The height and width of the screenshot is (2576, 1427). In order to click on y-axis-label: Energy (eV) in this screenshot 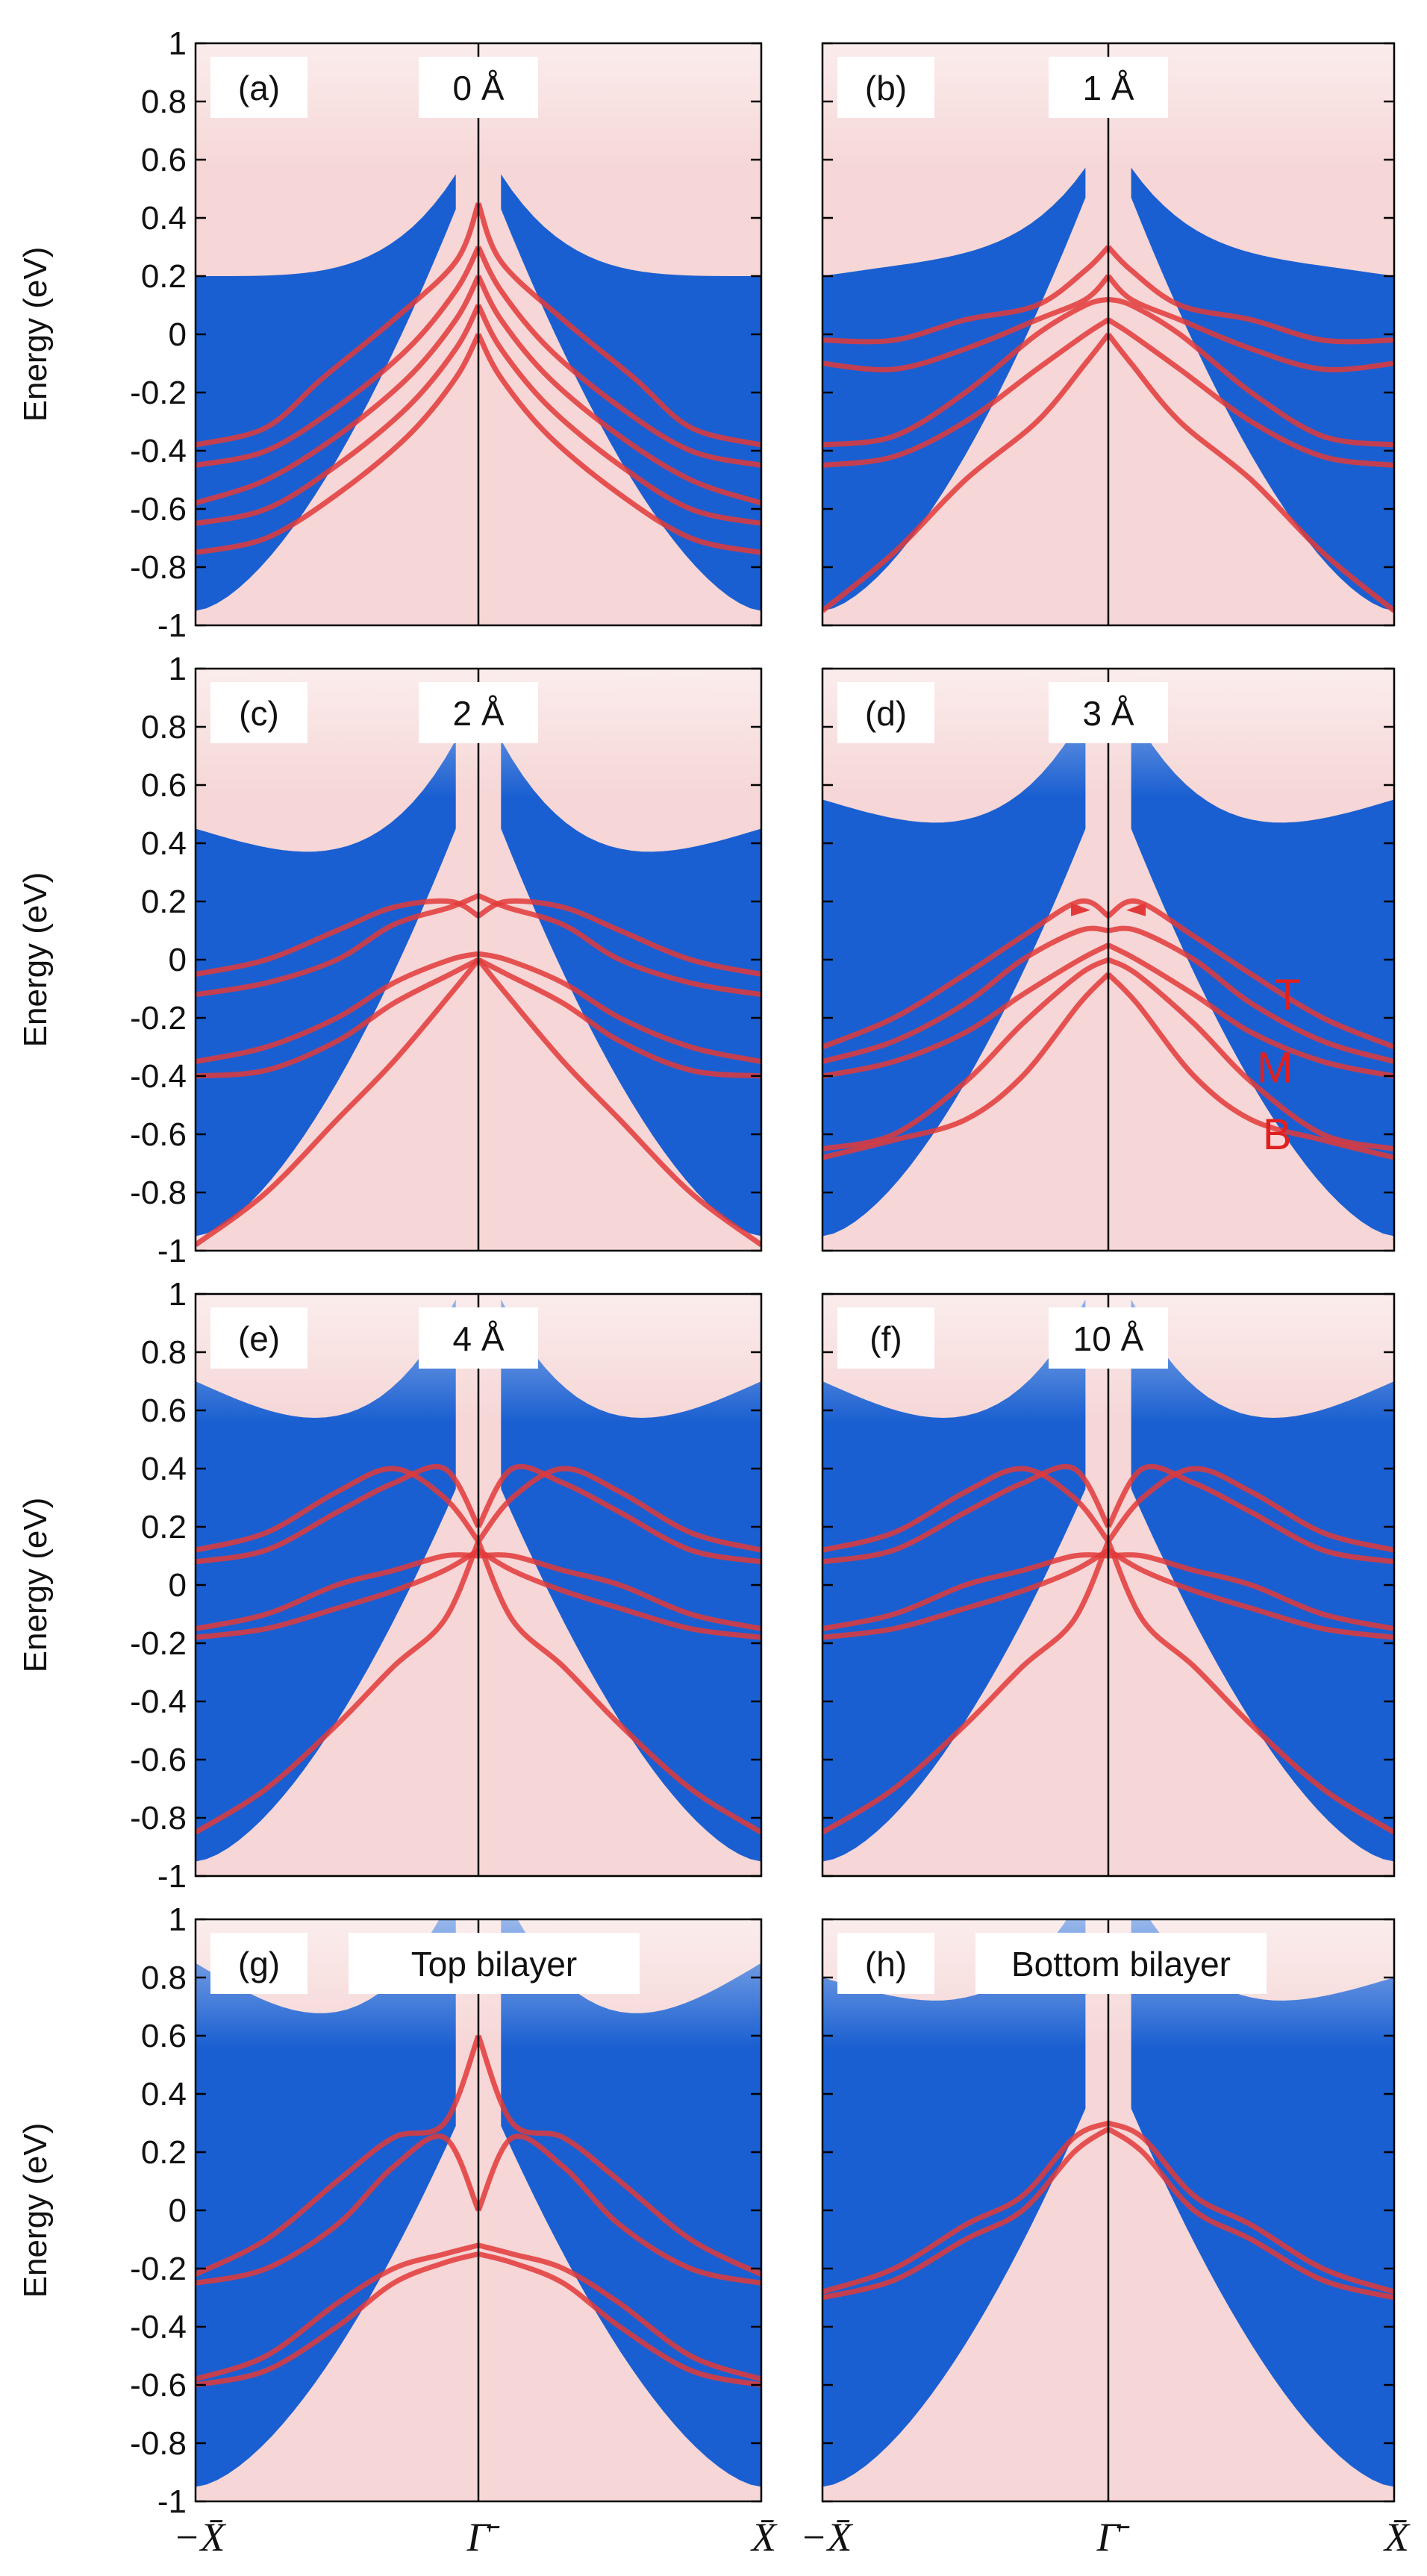, I will do `click(35, 334)`.